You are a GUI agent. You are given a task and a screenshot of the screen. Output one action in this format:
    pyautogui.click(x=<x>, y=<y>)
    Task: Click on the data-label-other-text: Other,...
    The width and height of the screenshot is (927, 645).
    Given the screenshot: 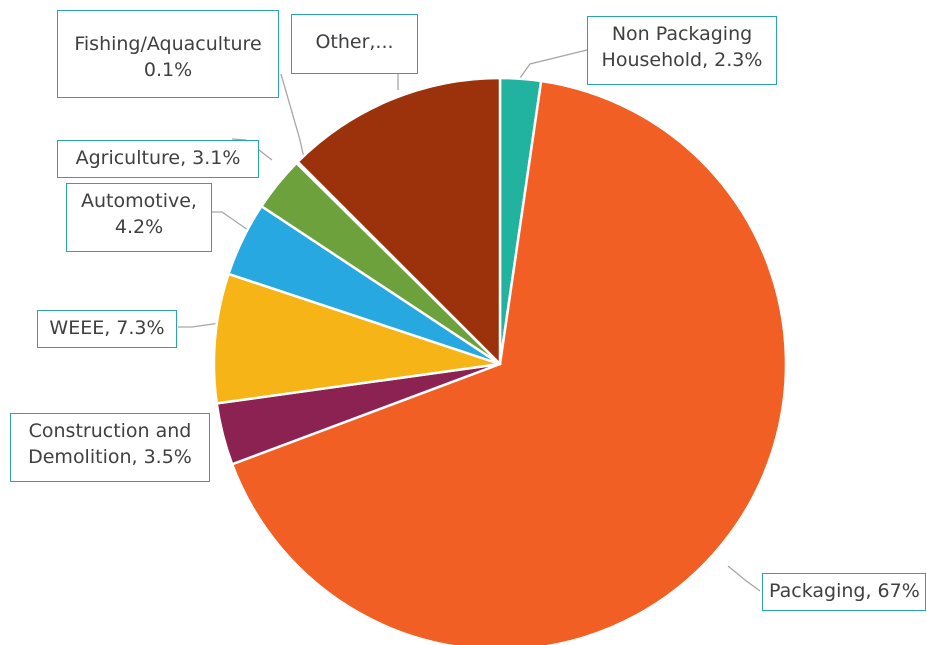 What is the action you would take?
    pyautogui.click(x=354, y=42)
    